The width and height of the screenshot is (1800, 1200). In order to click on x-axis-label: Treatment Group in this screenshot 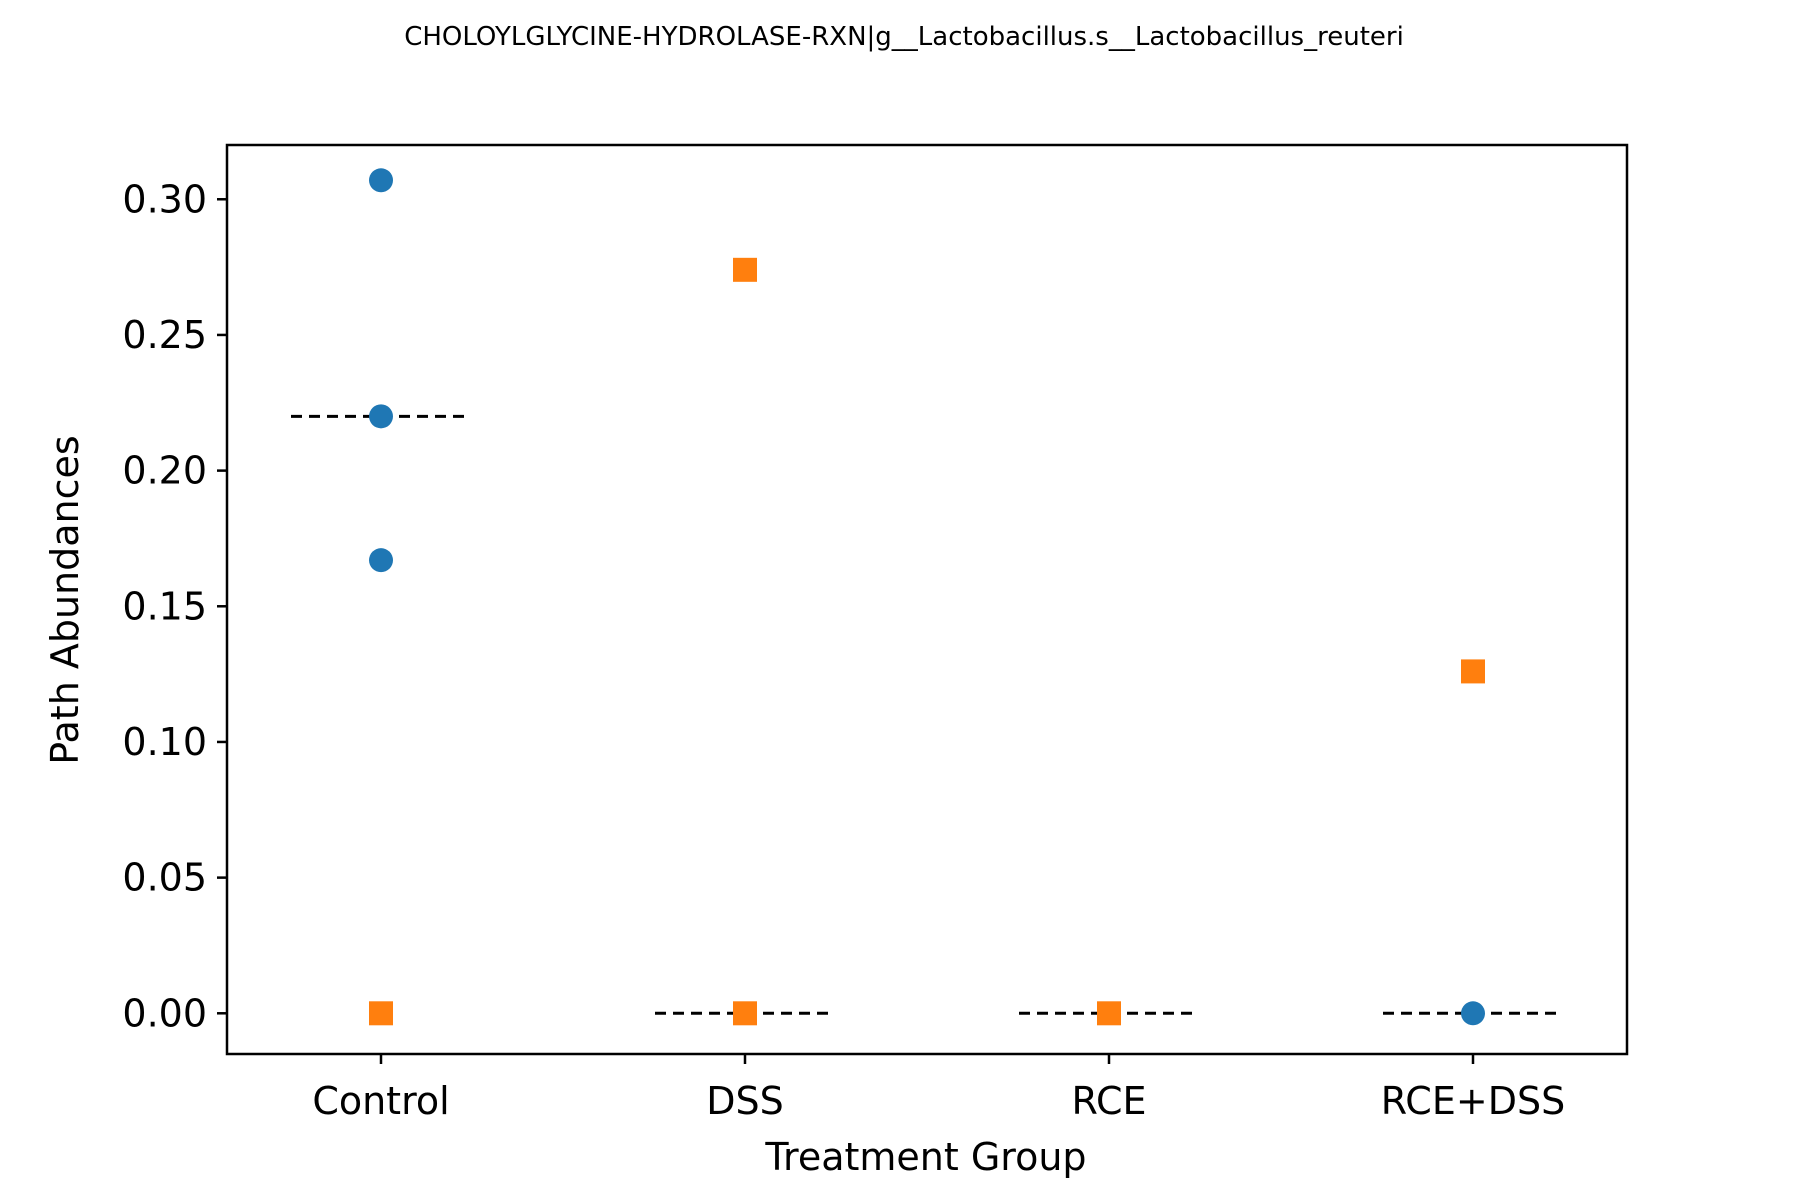, I will do `click(925, 1157)`.